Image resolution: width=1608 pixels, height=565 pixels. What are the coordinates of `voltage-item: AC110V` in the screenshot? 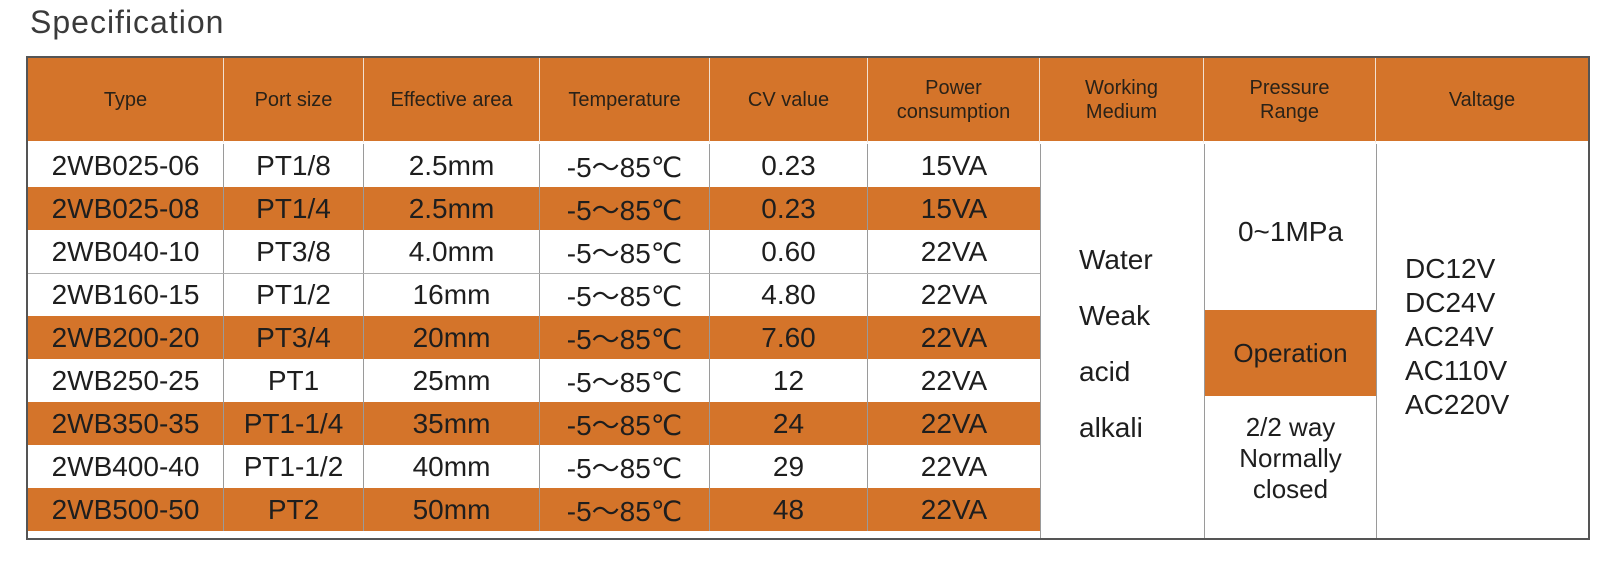 It's located at (1456, 370).